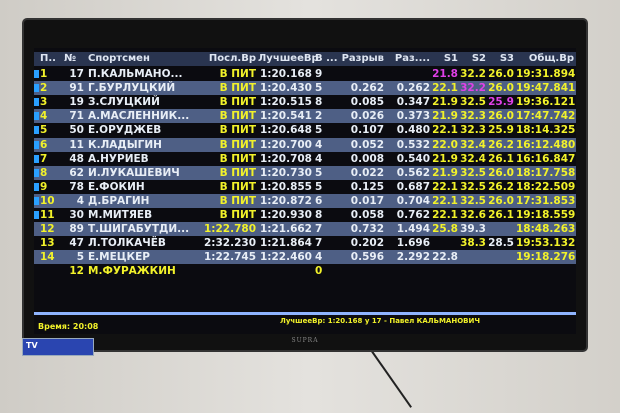  I want to click on cell-gap: 0.596, so click(367, 257).